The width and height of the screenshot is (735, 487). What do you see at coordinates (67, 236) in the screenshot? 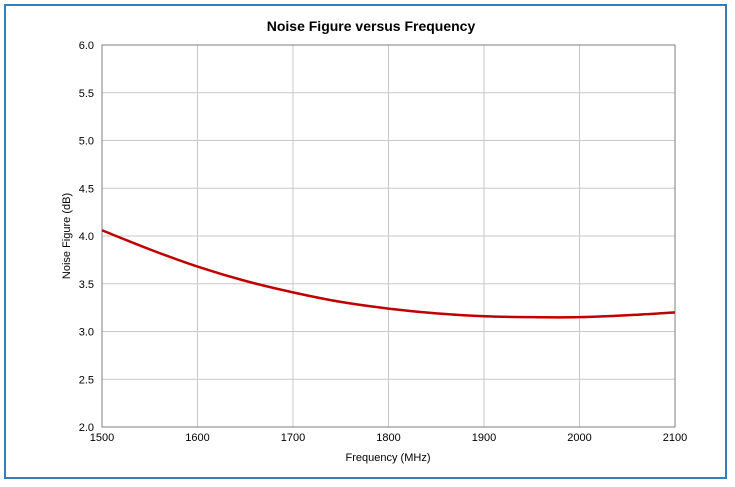
I see `y-axis-label: Noise Figure (dB)` at bounding box center [67, 236].